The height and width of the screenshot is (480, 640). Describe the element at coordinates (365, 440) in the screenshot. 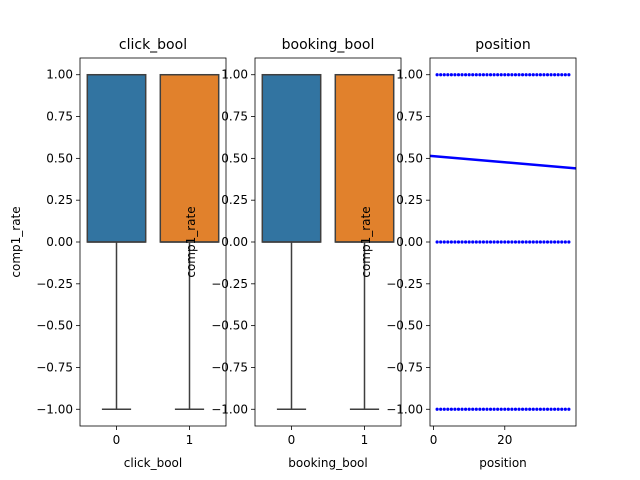

I see `x-tick-label: 1` at that location.